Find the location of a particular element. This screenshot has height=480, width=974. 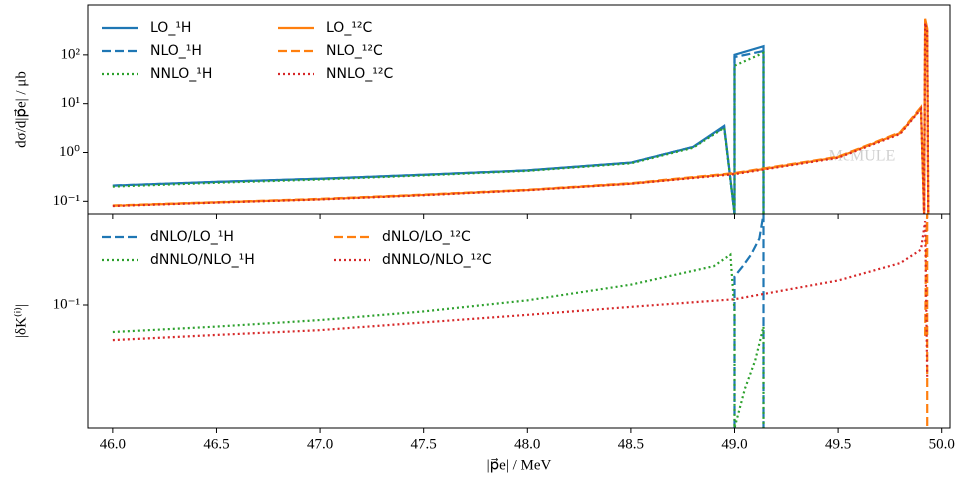

series-line is located at coordinates (749, 321).